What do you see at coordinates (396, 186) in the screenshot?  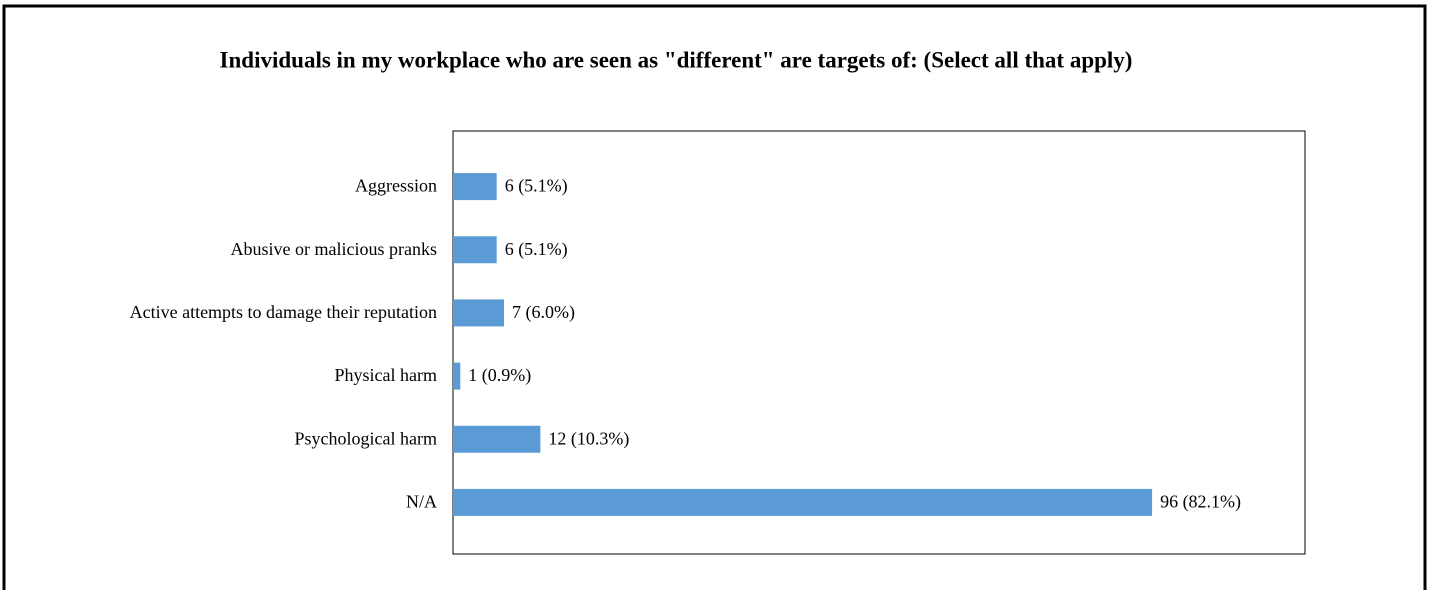 I see `y-tick-label: Aggression` at bounding box center [396, 186].